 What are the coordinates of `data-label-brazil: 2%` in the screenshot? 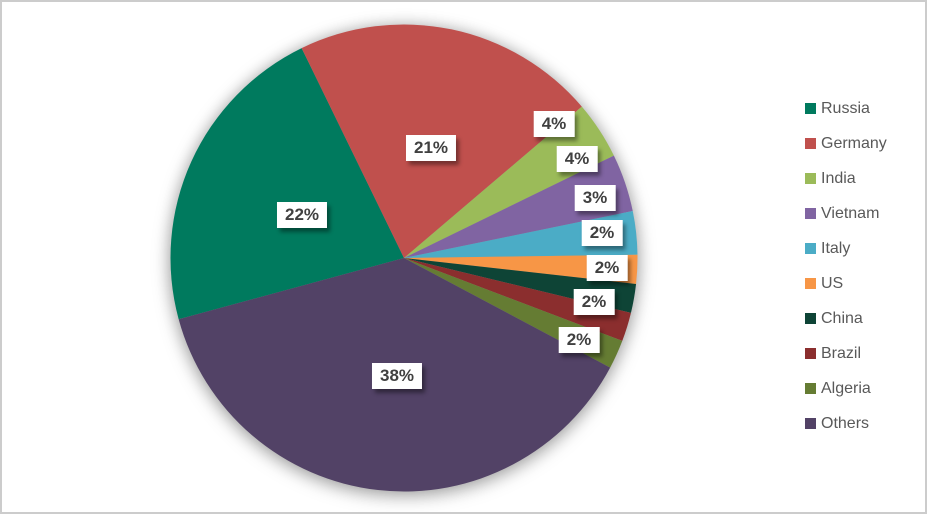 It's located at (594, 302).